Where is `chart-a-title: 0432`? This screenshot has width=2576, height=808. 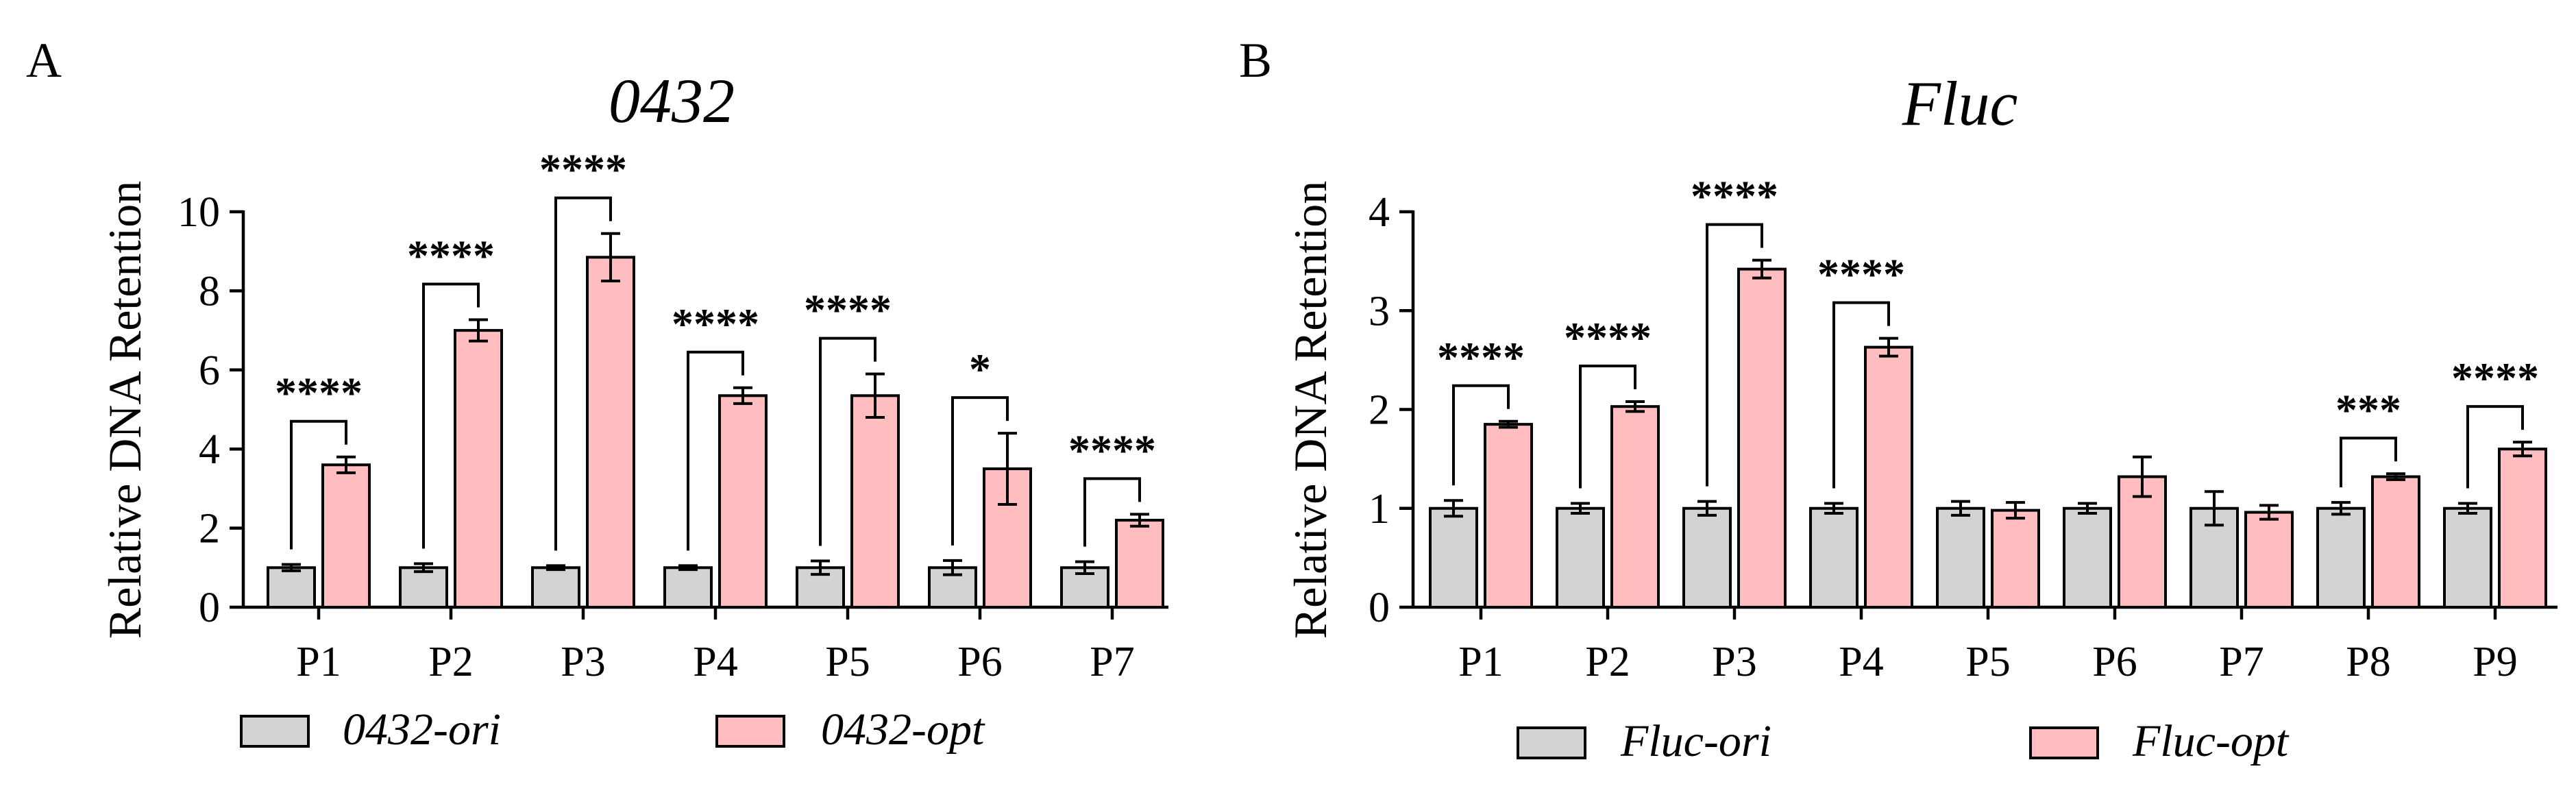
chart-a-title: 0432 is located at coordinates (672, 101).